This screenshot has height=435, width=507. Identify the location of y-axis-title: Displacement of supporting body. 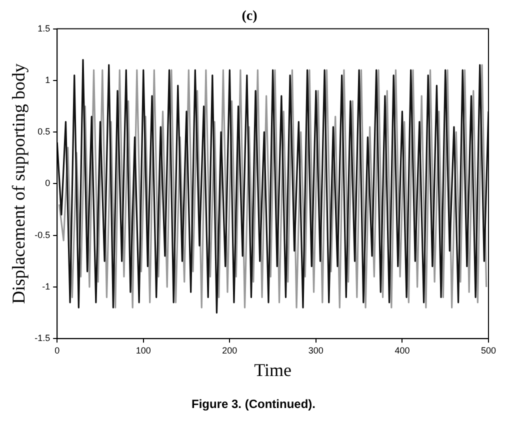
(18, 183).